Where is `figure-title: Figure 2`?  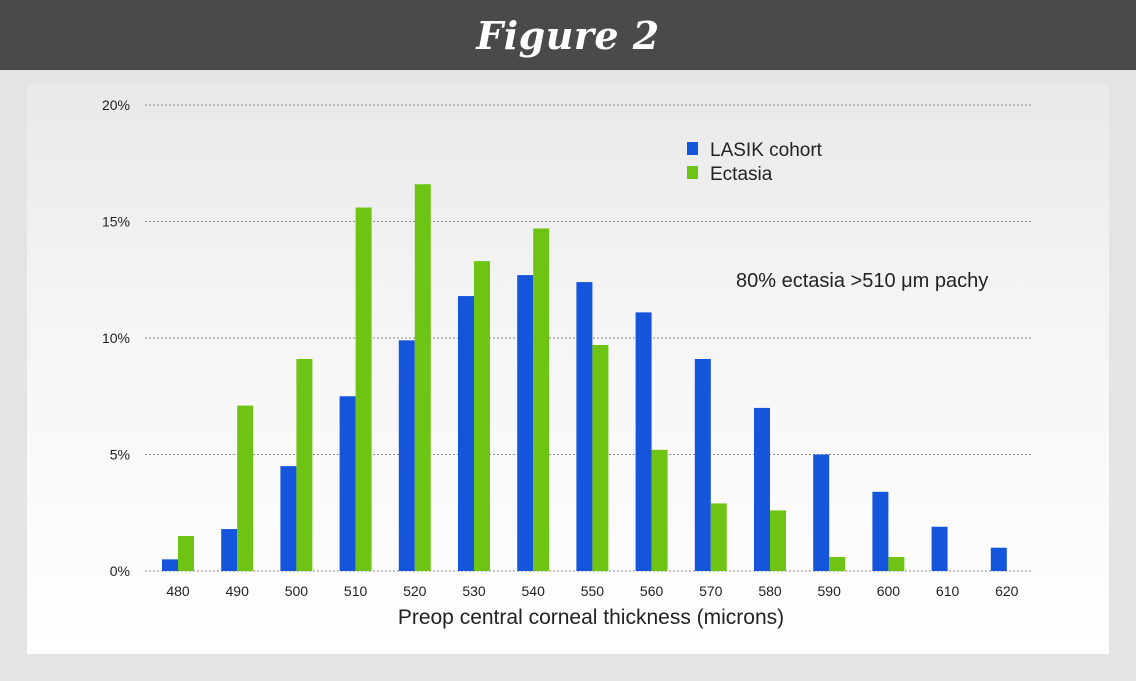 figure-title: Figure 2 is located at coordinates (568, 35).